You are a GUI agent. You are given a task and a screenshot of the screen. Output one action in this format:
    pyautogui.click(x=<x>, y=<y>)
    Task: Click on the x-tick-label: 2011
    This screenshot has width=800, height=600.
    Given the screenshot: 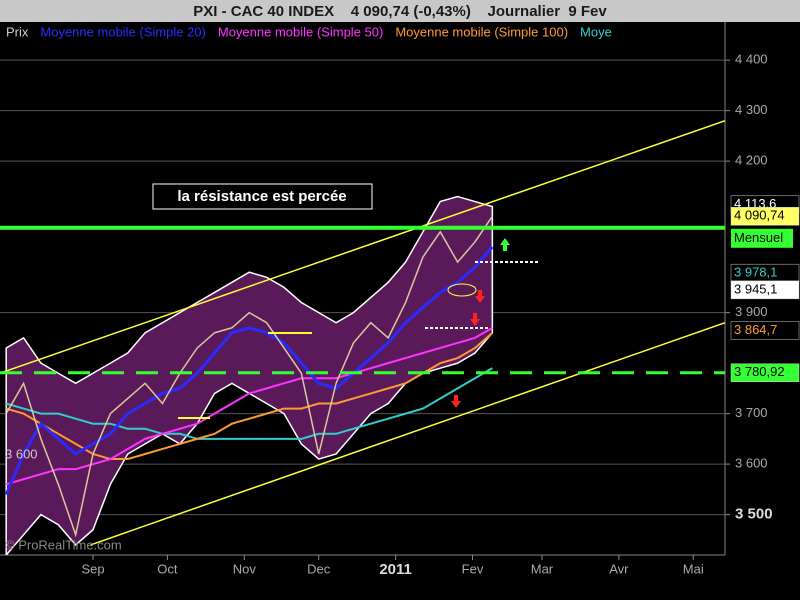 What is the action you would take?
    pyautogui.click(x=395, y=569)
    